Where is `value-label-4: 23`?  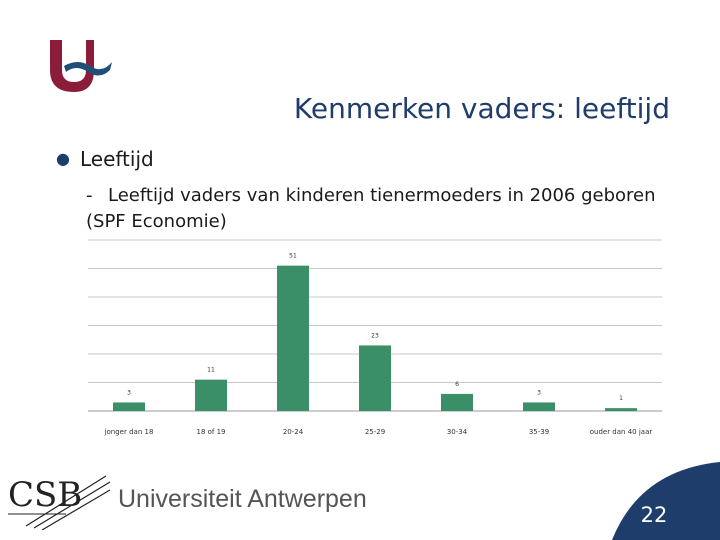
value-label-4: 23 is located at coordinates (375, 335).